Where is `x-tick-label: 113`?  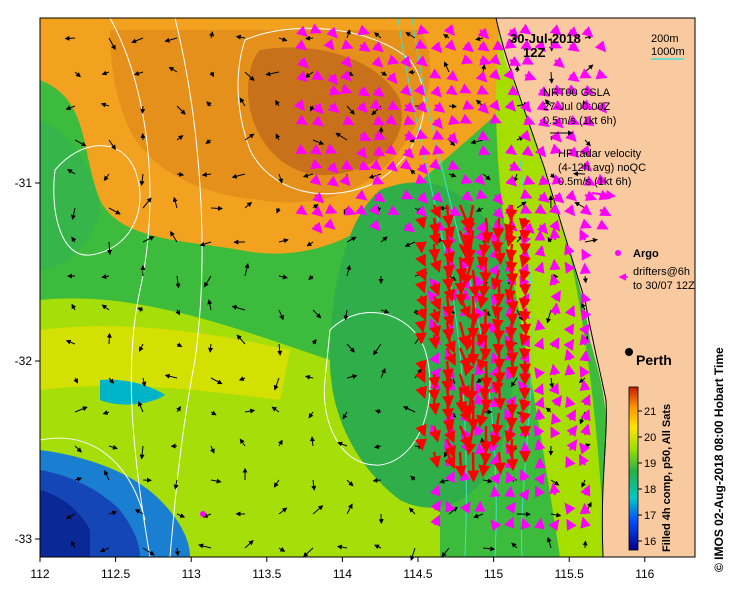
x-tick-label: 113 is located at coordinates (191, 574).